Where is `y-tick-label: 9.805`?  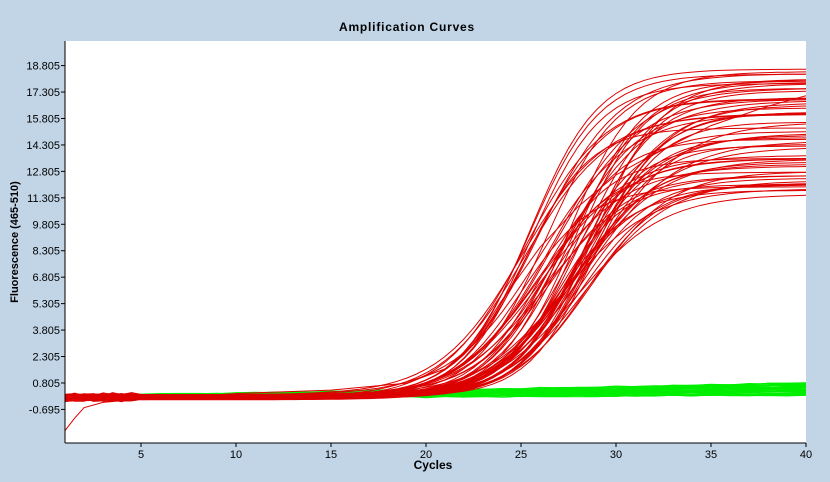
y-tick-label: 9.805 is located at coordinates (46, 225).